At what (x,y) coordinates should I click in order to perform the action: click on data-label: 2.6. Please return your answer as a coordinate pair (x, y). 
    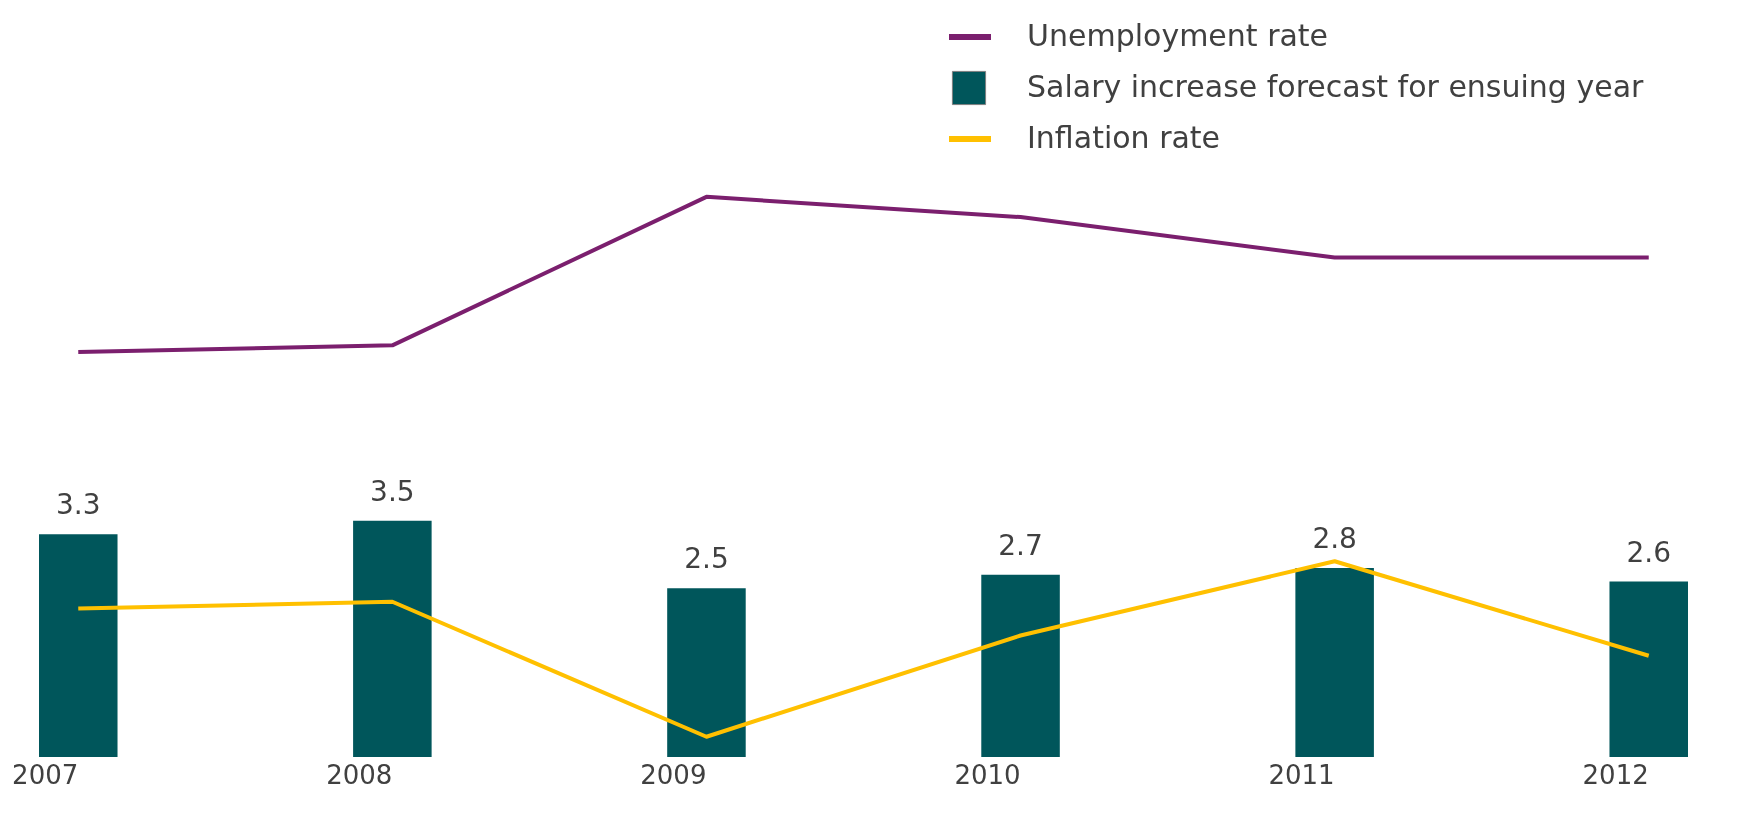
    Looking at the image, I should click on (1648, 552).